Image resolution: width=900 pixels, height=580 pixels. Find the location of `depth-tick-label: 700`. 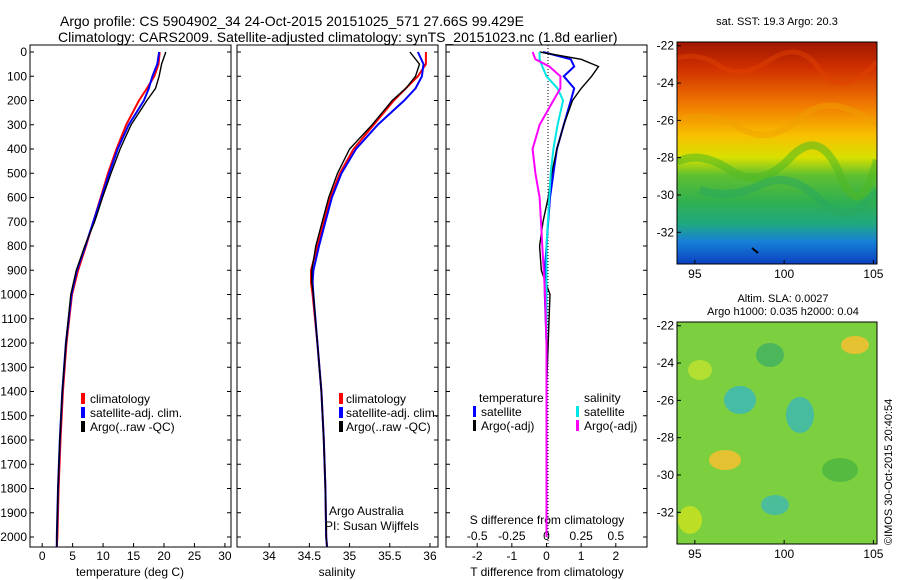

depth-tick-label: 700 is located at coordinates (17, 222).